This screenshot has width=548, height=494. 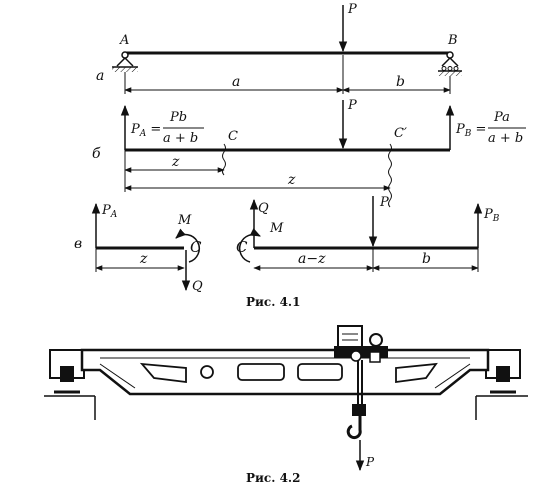 I want to click on reaction-pa-denominator: a + b, so click(x=180, y=138).